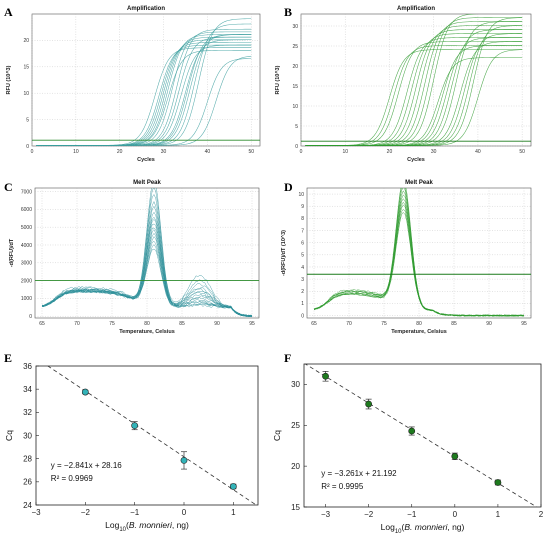  Describe the element at coordinates (414, 97) in the screenshot. I see `amplification-curve` at that location.